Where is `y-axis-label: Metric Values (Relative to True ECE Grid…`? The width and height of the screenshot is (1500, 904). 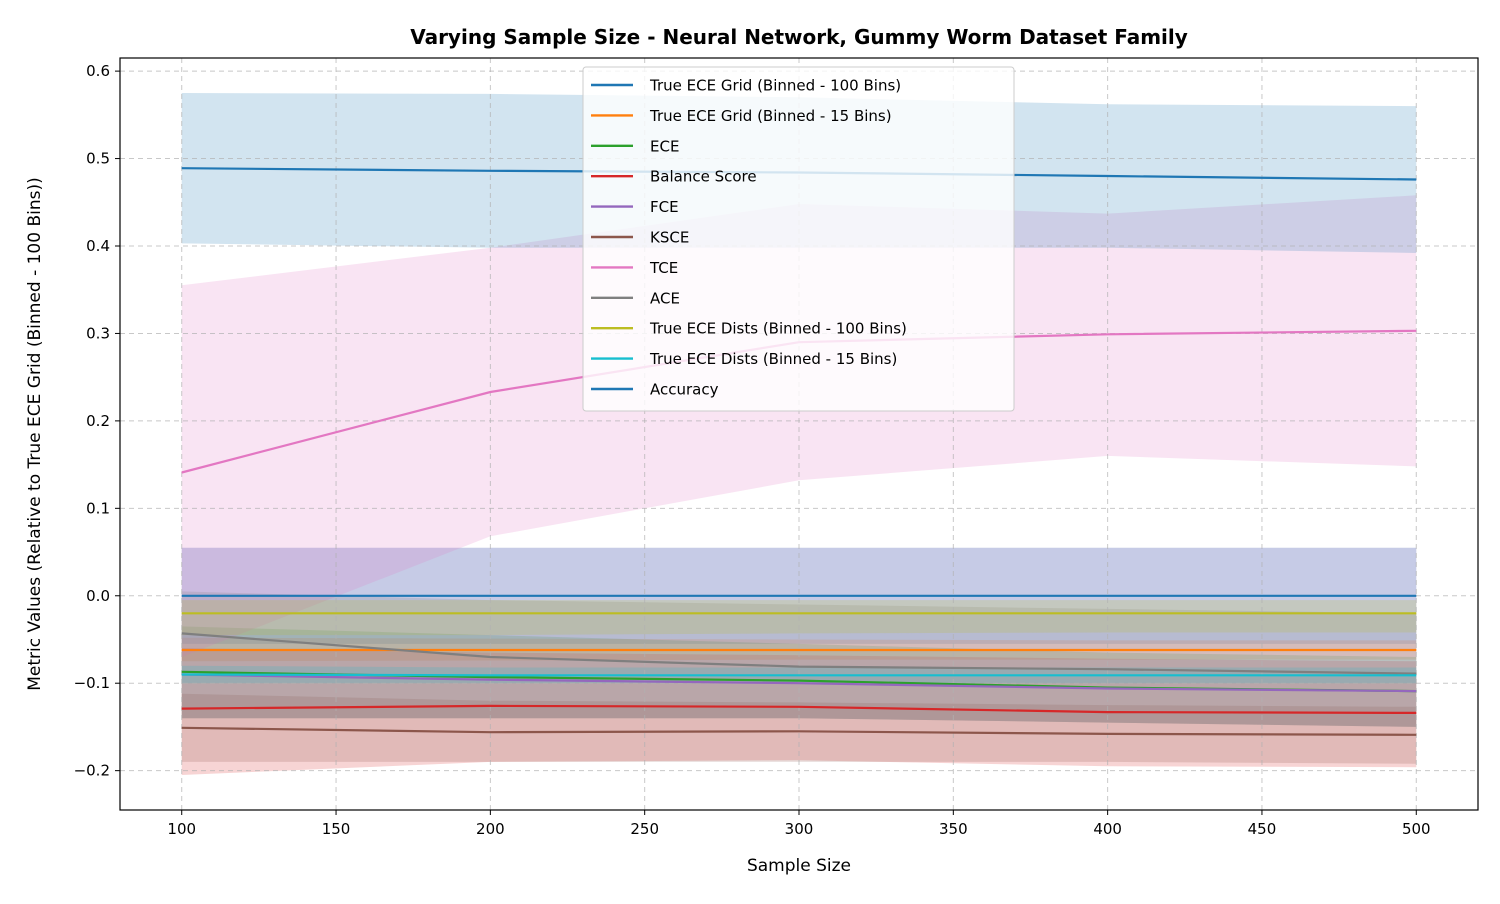 y-axis-label: Metric Values (Relative to True ECE Grid… is located at coordinates (35, 434).